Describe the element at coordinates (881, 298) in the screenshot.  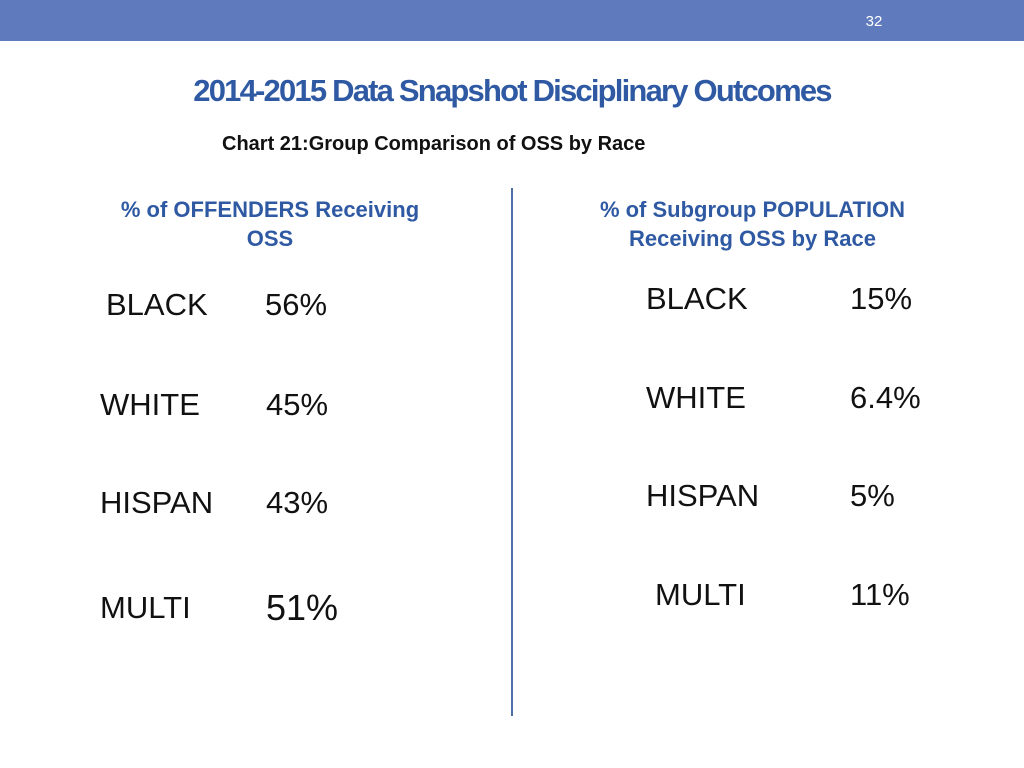
I see `percentage-value: 15%` at that location.